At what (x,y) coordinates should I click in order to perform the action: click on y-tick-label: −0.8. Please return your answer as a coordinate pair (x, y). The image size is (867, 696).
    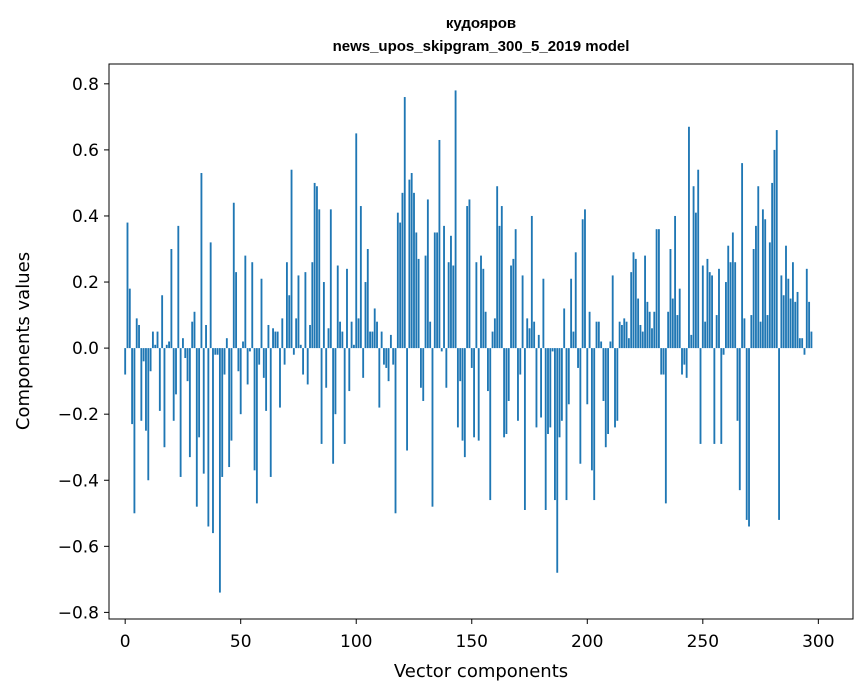
    Looking at the image, I should click on (78, 613).